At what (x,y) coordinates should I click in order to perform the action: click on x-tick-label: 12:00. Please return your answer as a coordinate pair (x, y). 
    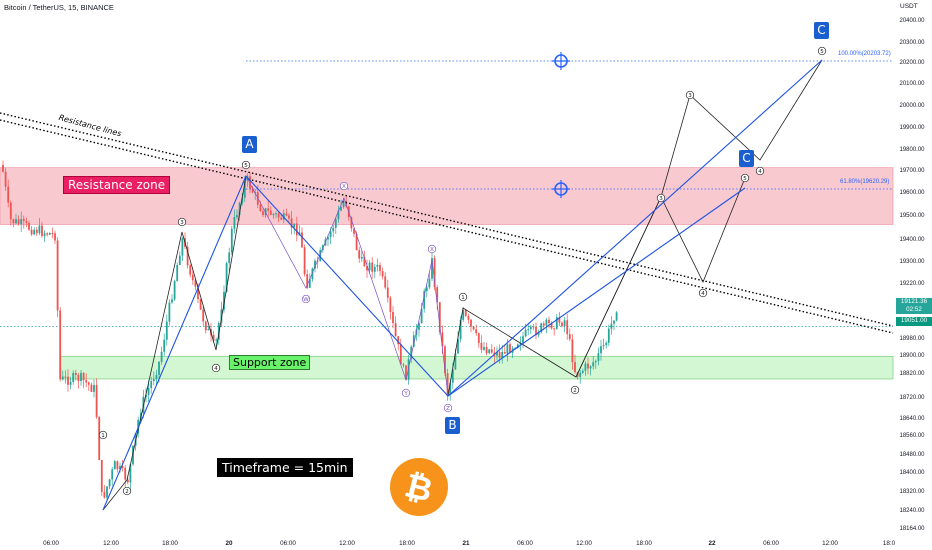
    Looking at the image, I should click on (830, 543).